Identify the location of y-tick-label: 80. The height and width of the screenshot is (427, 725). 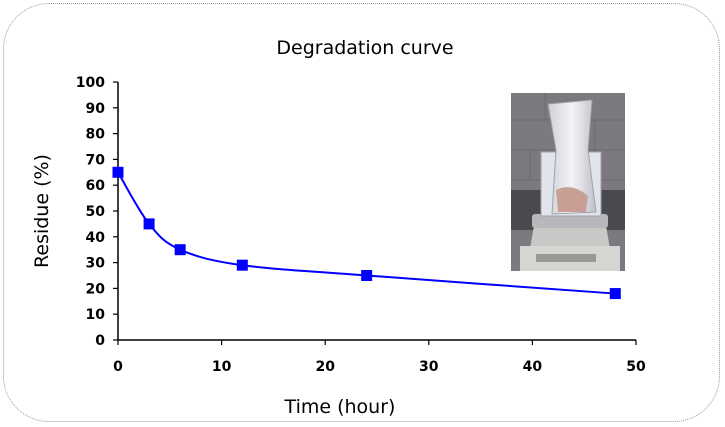
(96, 135).